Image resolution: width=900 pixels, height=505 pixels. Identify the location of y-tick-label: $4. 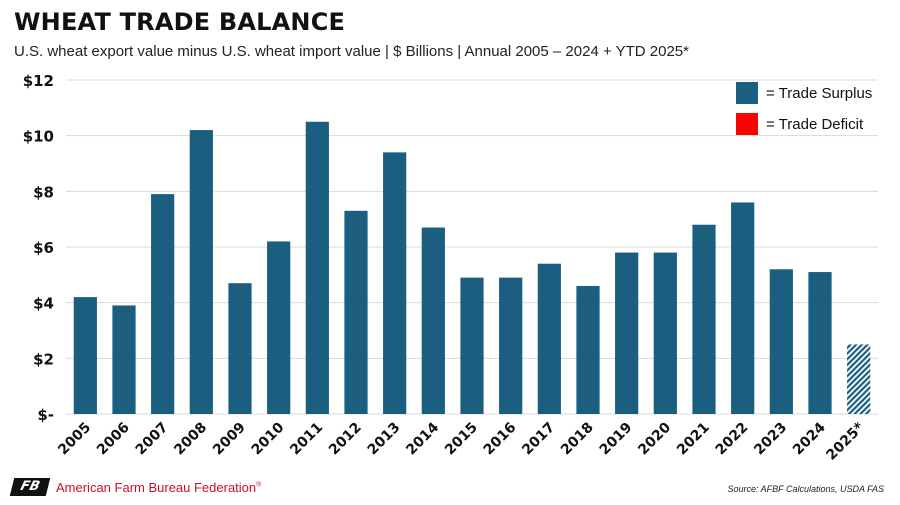
(43, 304).